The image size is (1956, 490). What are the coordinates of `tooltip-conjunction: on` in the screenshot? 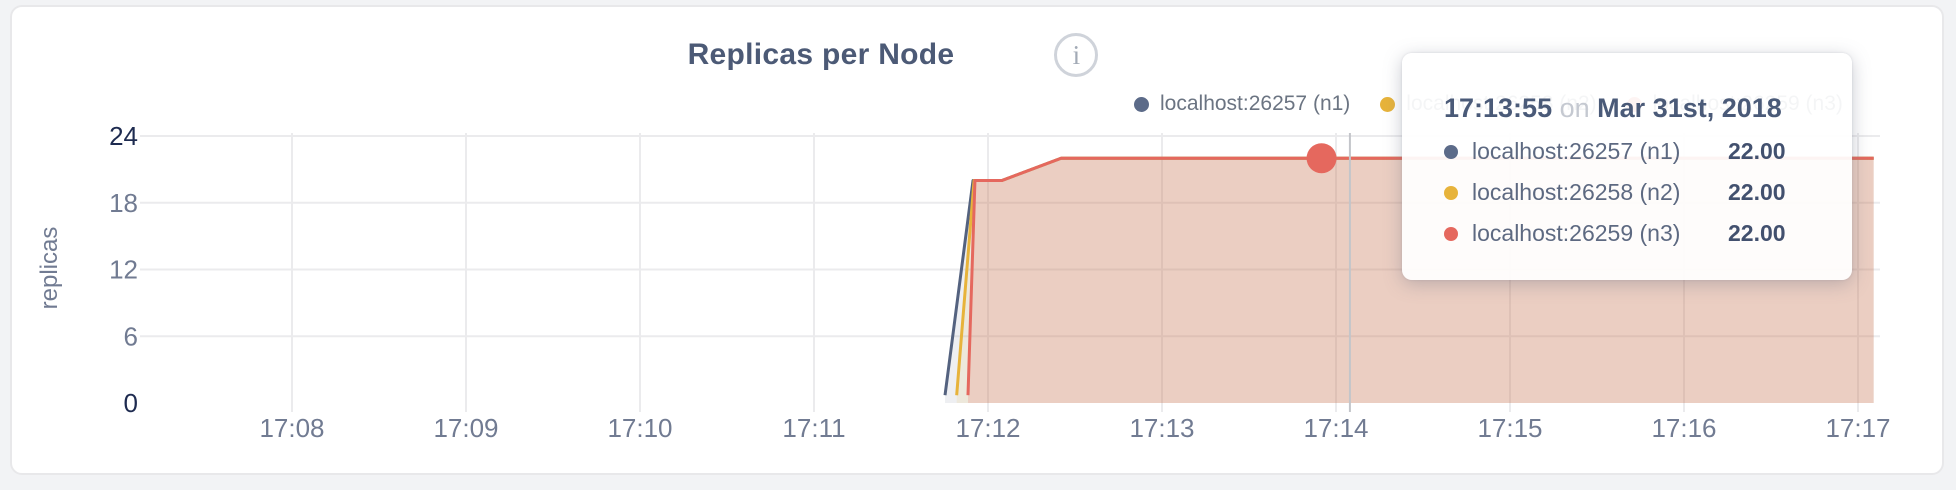 It's located at (1574, 108).